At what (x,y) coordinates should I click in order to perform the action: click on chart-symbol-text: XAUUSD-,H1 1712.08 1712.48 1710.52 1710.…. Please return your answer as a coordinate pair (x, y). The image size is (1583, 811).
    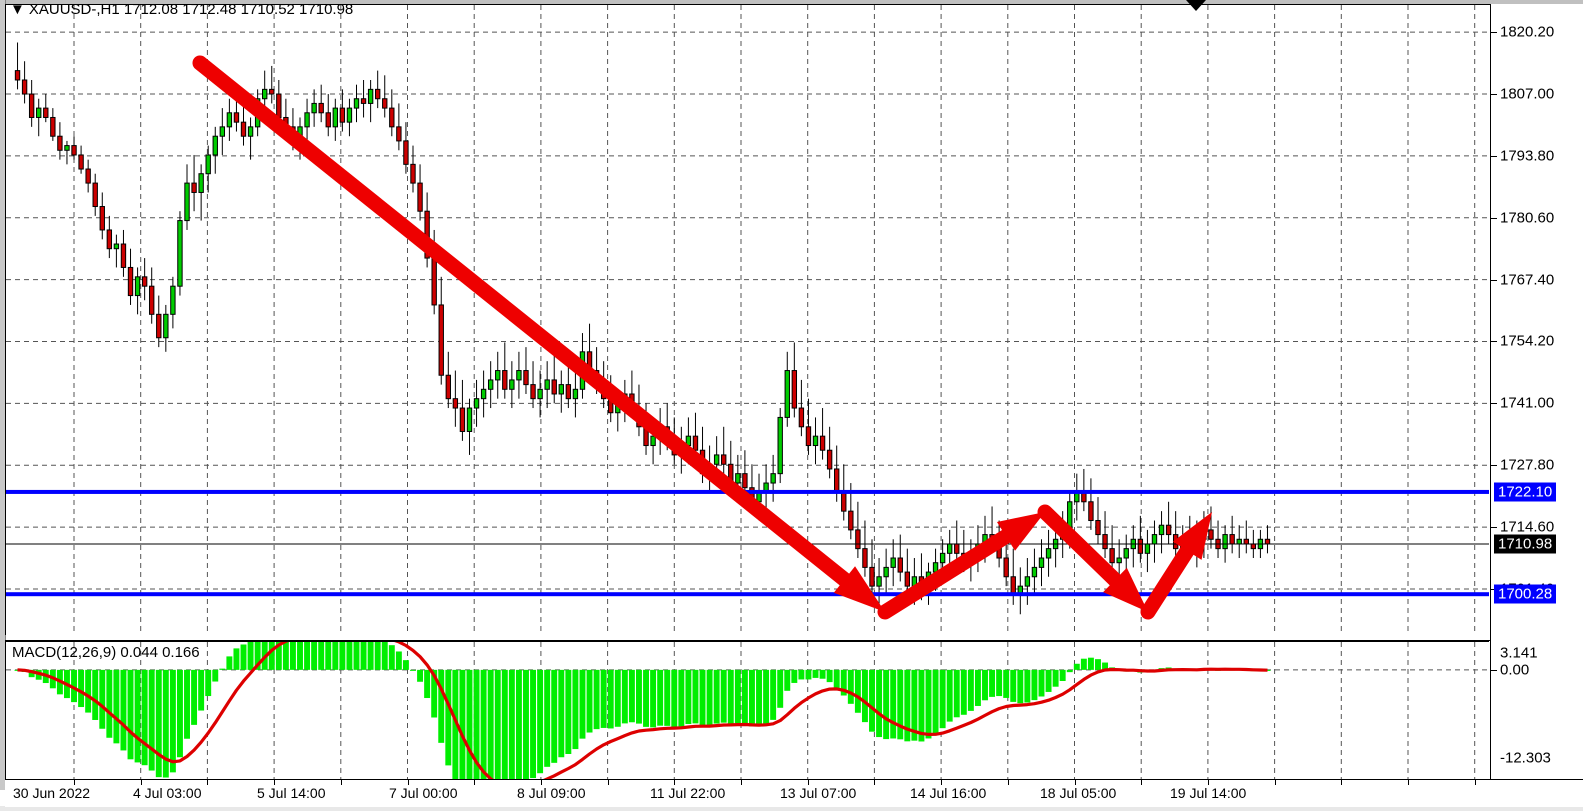
    Looking at the image, I should click on (191, 9).